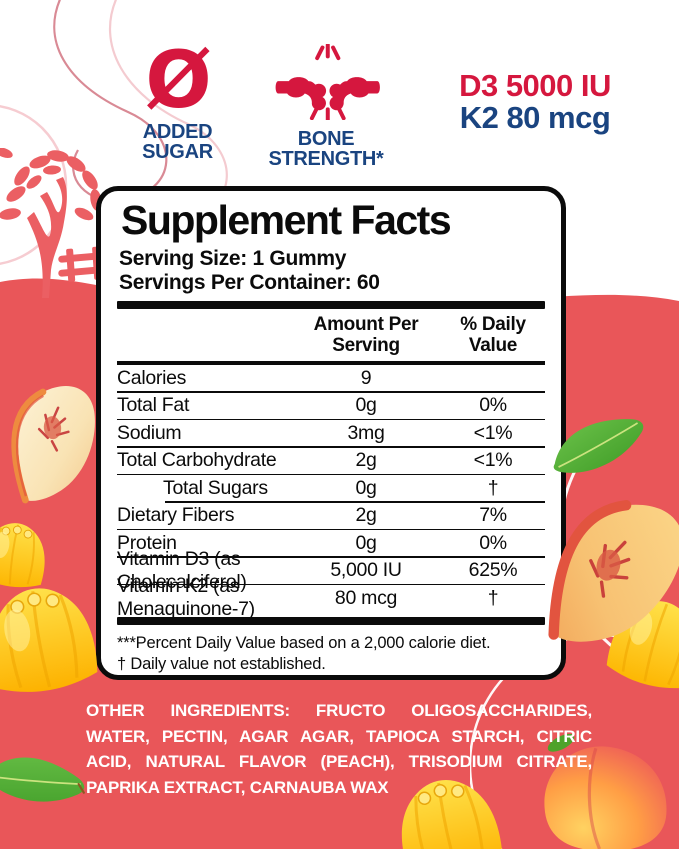 The image size is (679, 849). Describe the element at coordinates (331, 597) in the screenshot. I see `table-row-vitamin-k2: Vitamin K2 (as Menaquinone-7) 80 mcg †` at that location.